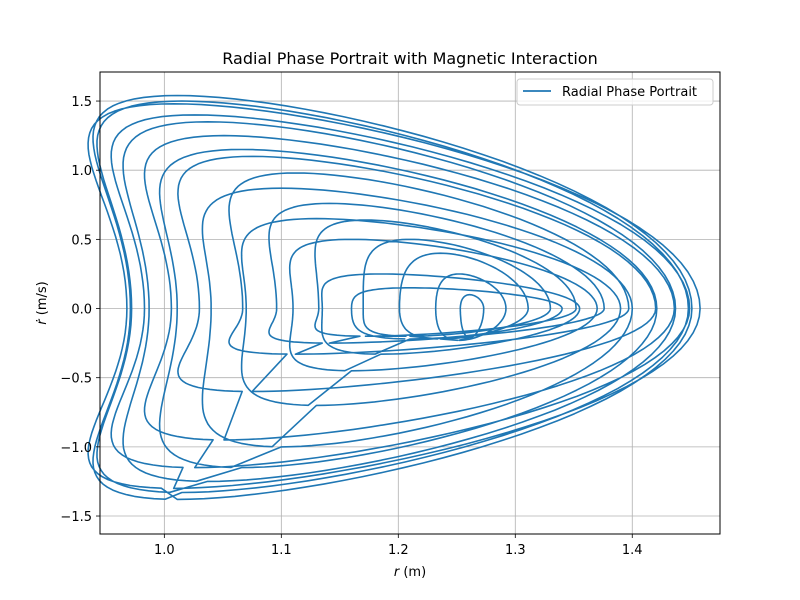 This screenshot has width=800, height=600. Describe the element at coordinates (398, 550) in the screenshot. I see `x-tick-label: 1.2` at that location.